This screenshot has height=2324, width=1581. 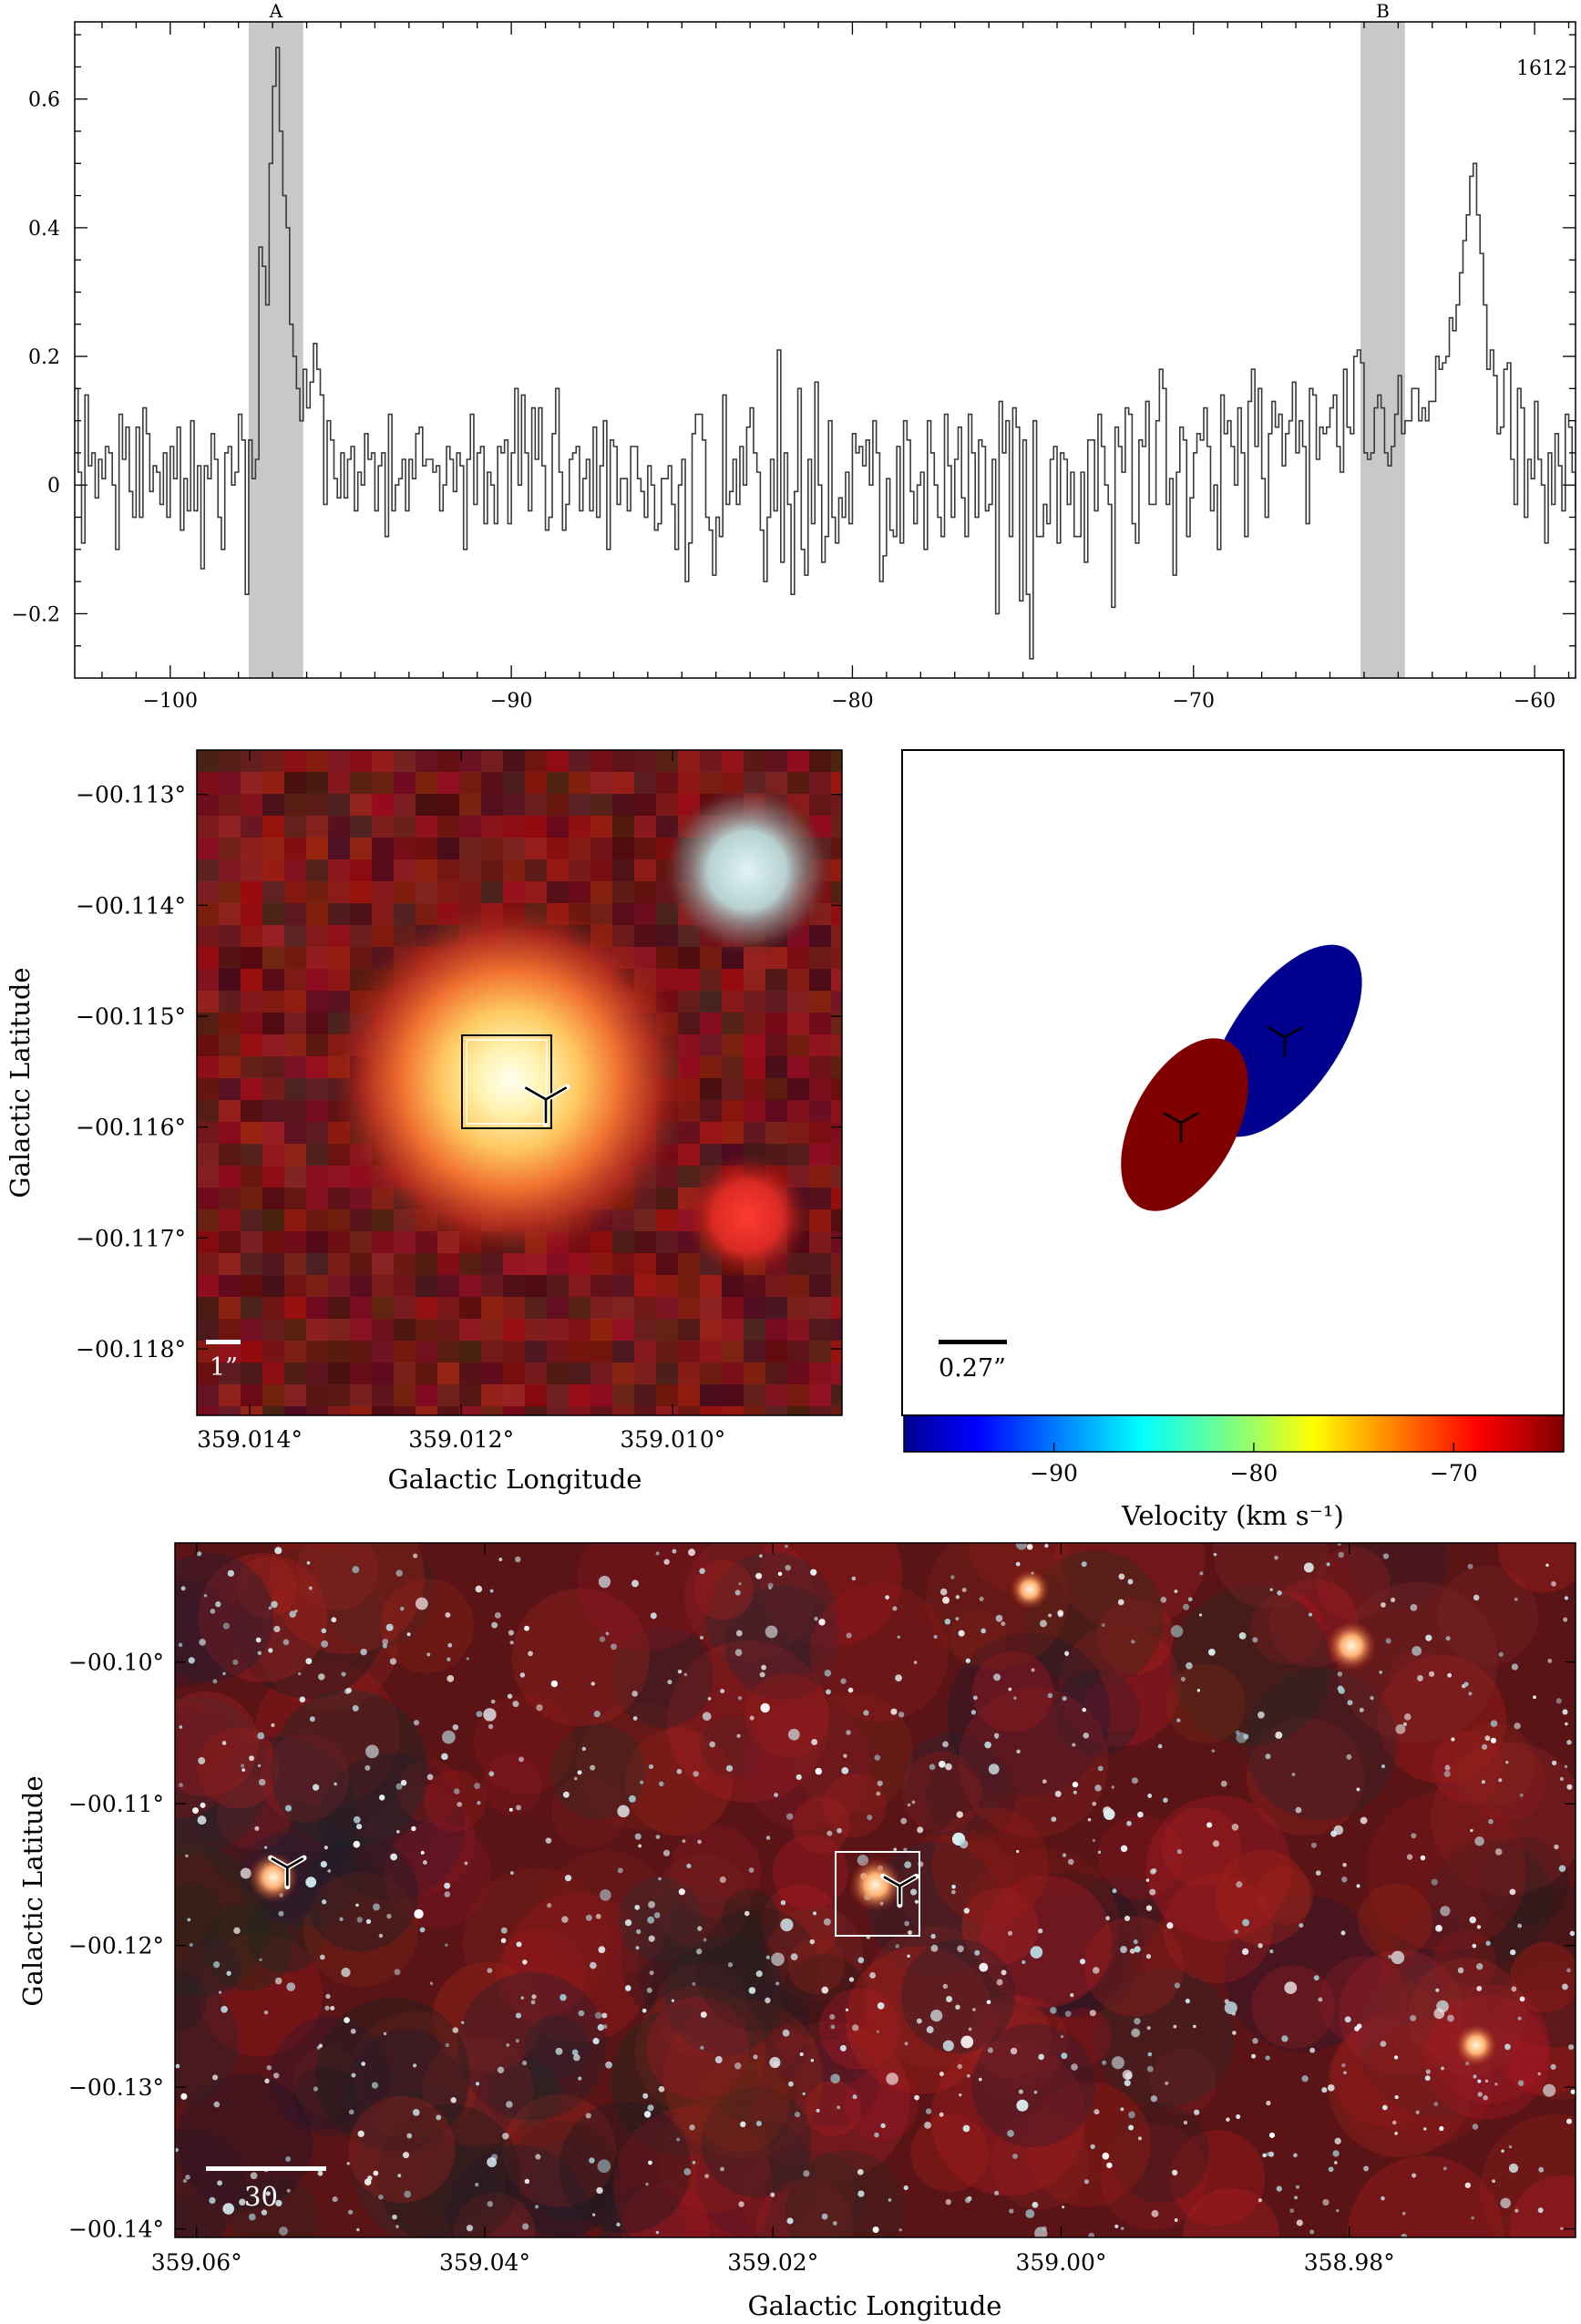 I want to click on spectrum-annotation: 1612, so click(x=1541, y=68).